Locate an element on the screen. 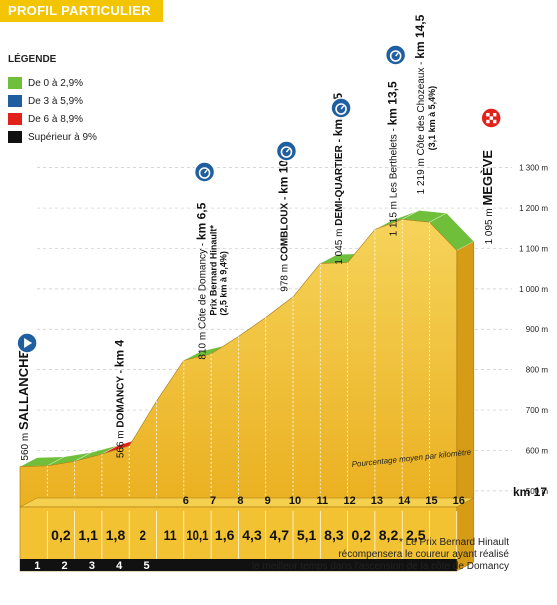 The width and height of the screenshot is (557, 605). waypoint-altitude: 1 045 m is located at coordinates (339, 245).